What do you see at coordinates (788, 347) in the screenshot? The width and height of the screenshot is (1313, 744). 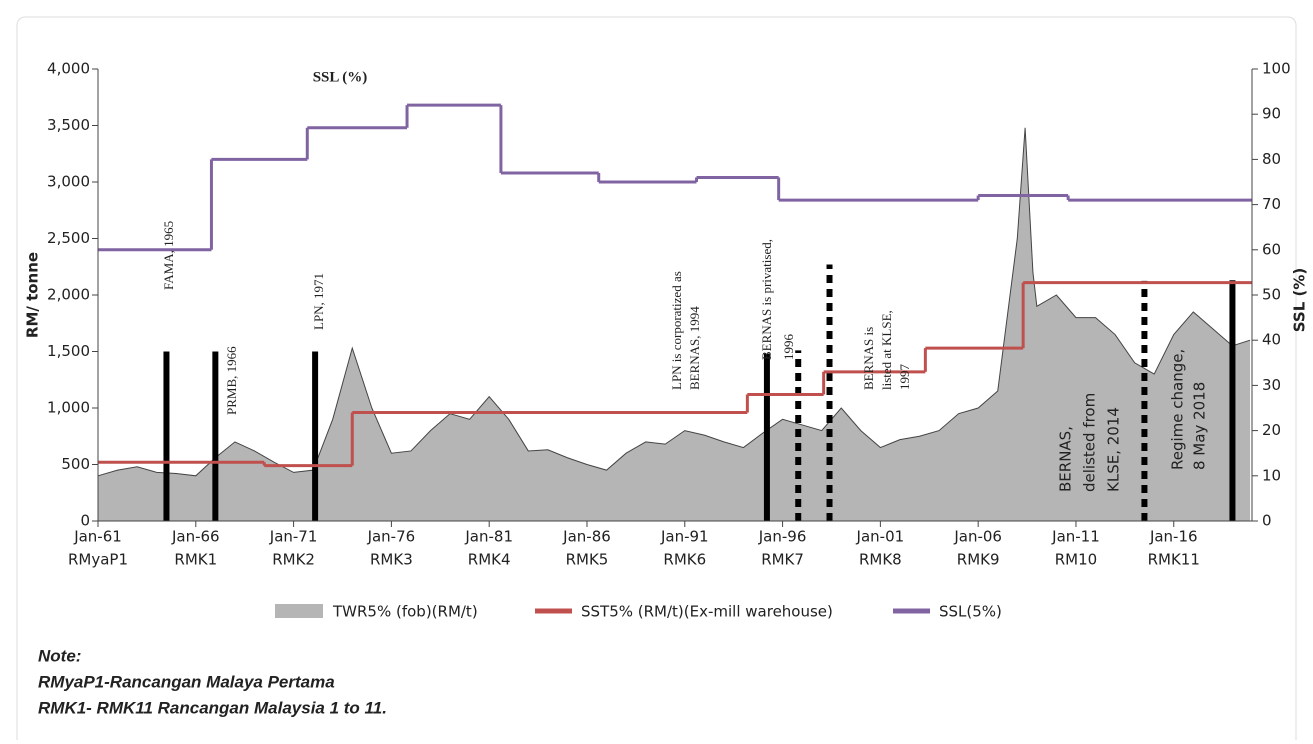 I see `event-label: 1996` at bounding box center [788, 347].